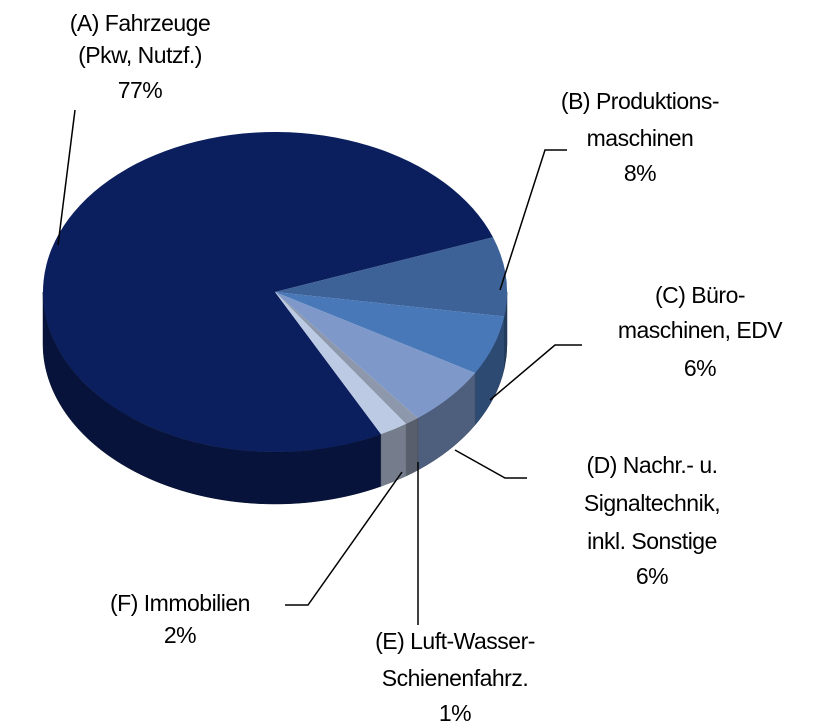 Image resolution: width=821 pixels, height=727 pixels. I want to click on slice-label: maschinen, so click(640, 138).